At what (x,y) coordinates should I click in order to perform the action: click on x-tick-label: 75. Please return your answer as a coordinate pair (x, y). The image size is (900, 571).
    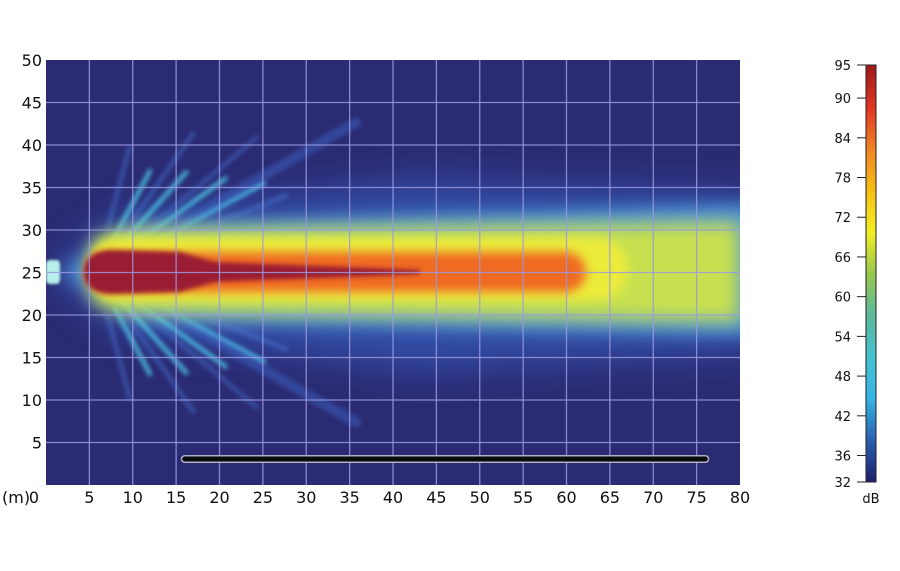
    Looking at the image, I should click on (696, 497).